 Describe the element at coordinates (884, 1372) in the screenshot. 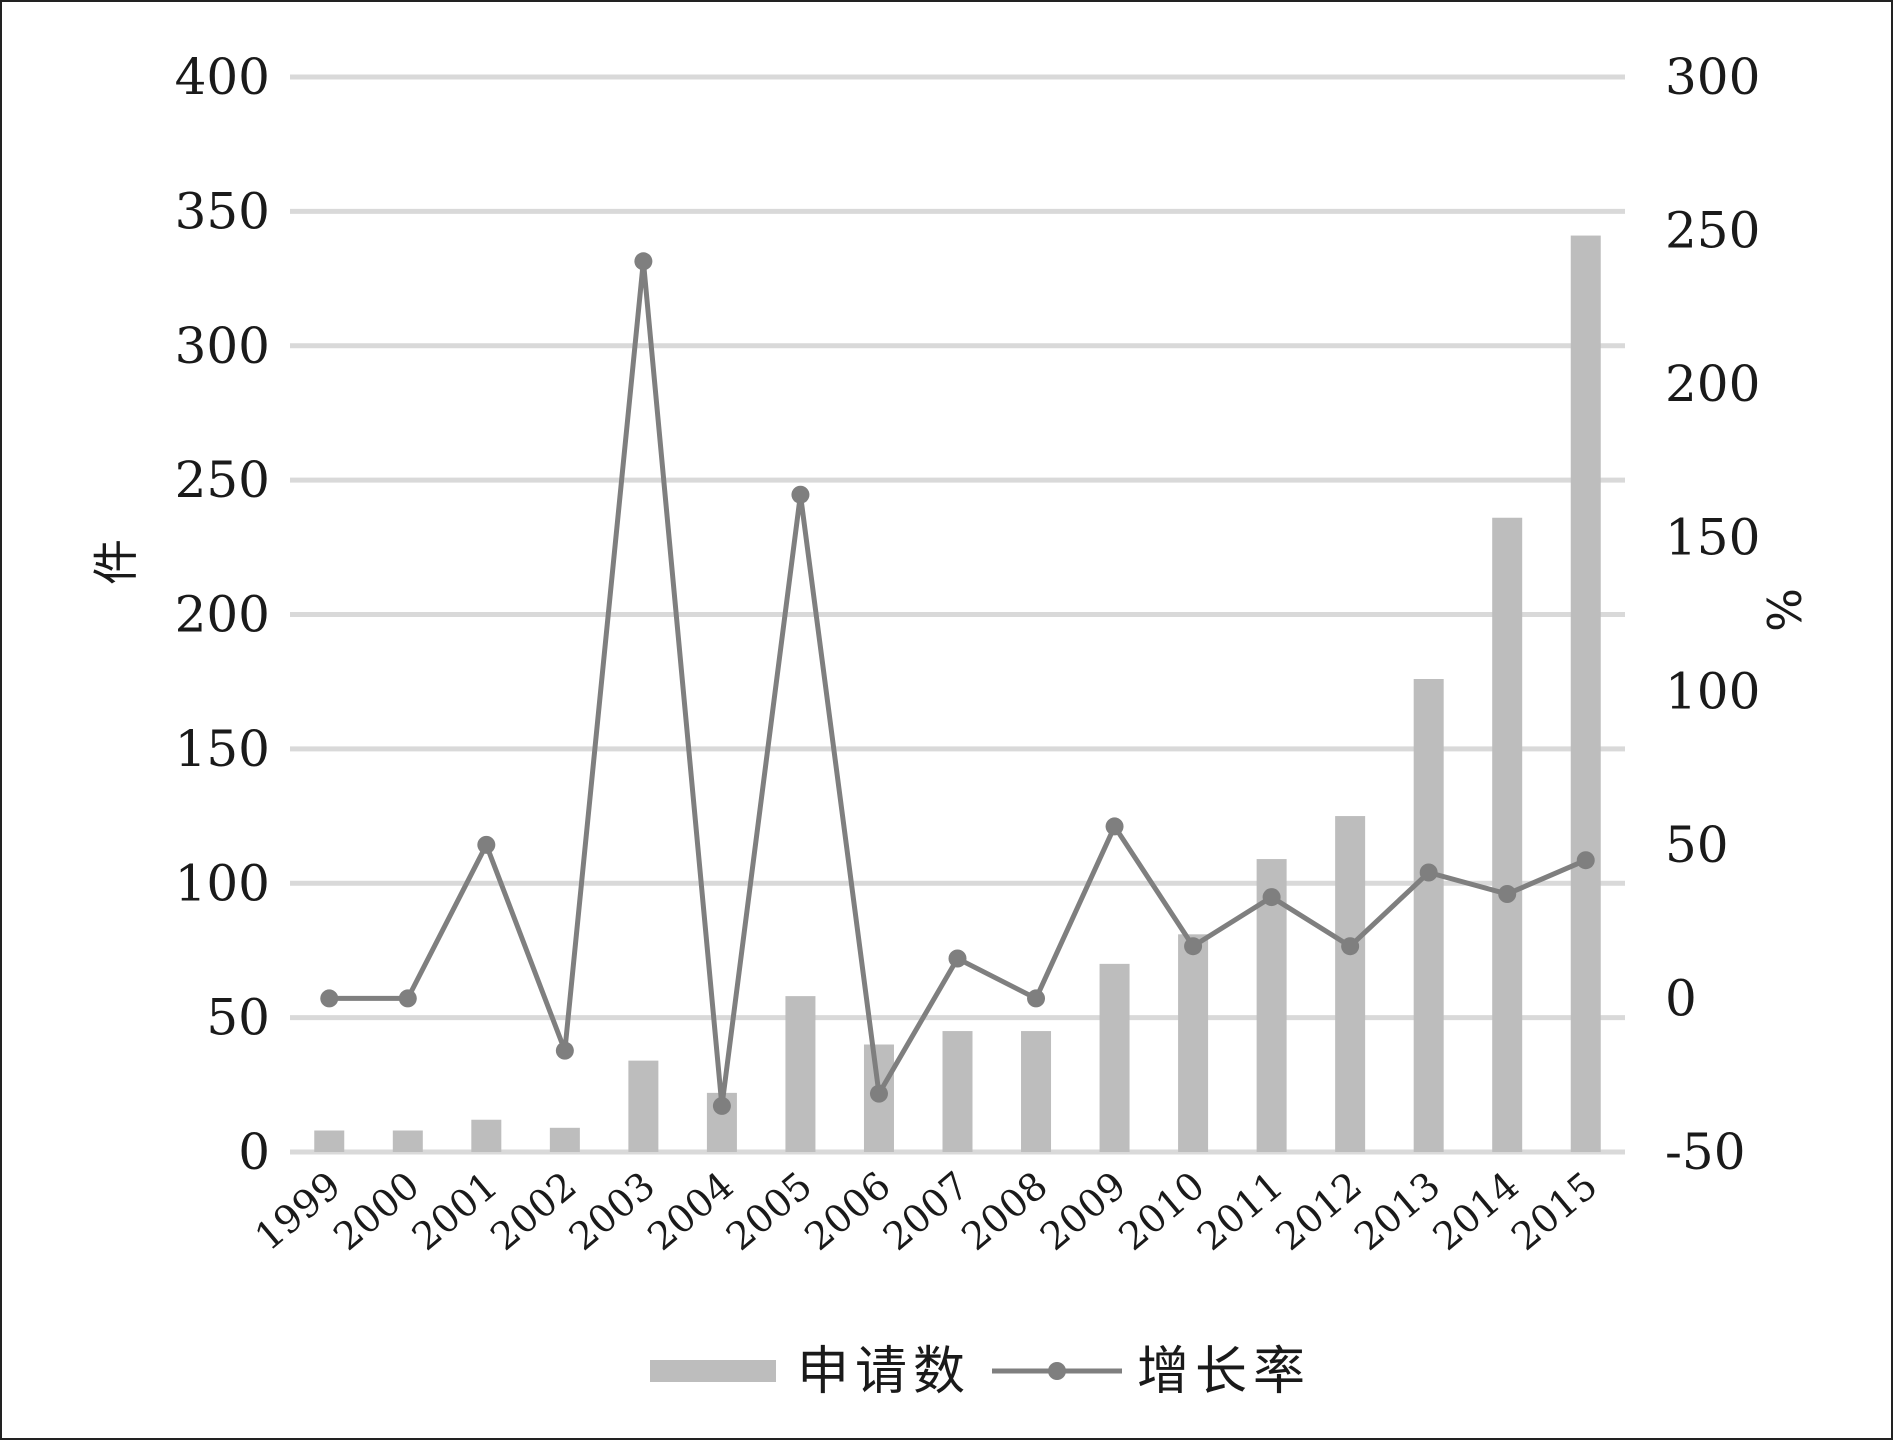

I see `legend-label-applications: 申请数` at that location.